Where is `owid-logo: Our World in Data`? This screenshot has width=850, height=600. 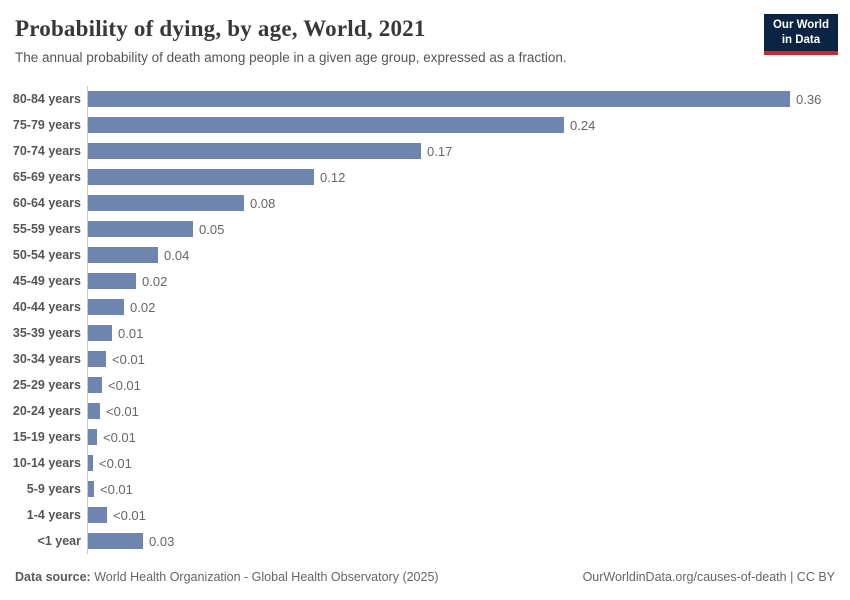
owid-logo: Our World in Data is located at coordinates (800, 34).